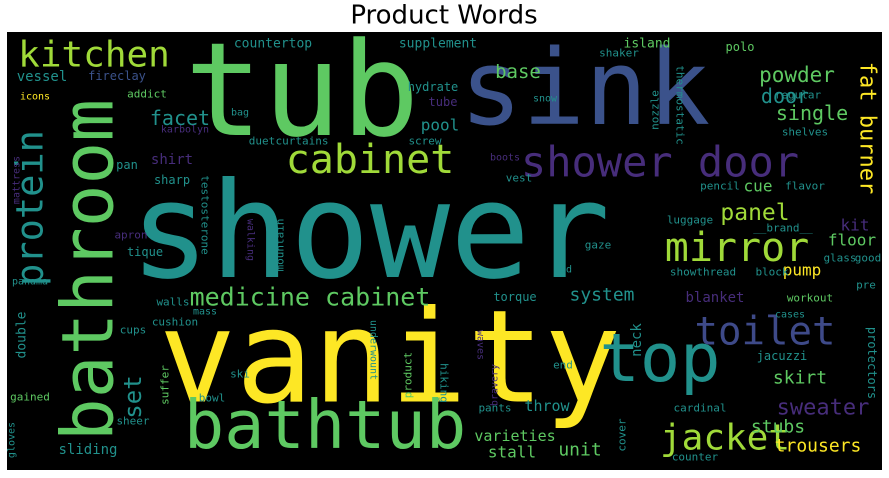  I want to click on word: stubs, so click(778, 427).